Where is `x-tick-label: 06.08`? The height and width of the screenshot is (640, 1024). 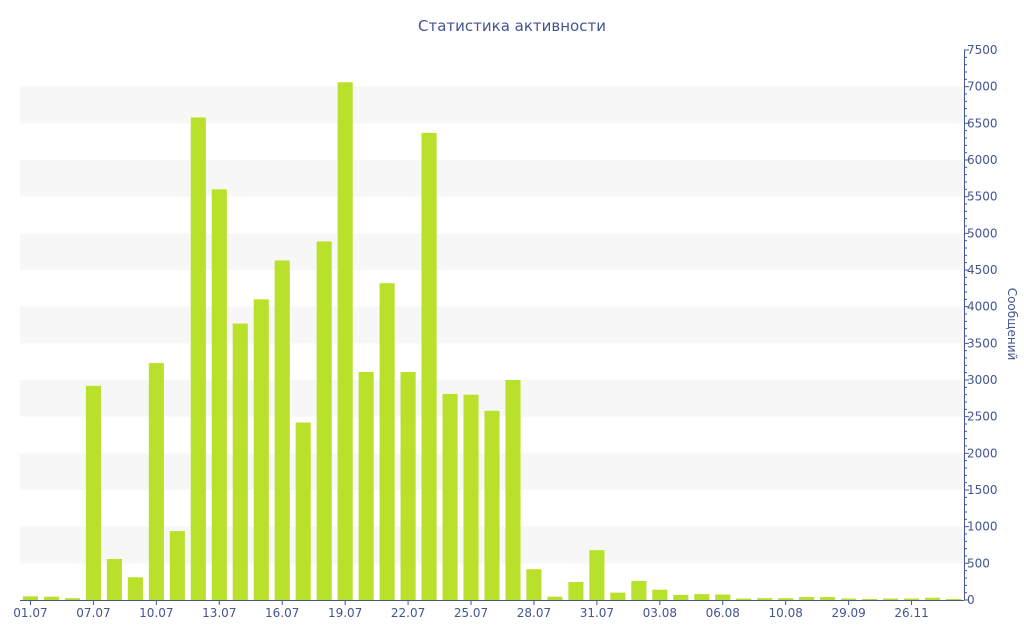
x-tick-label: 06.08 is located at coordinates (723, 613).